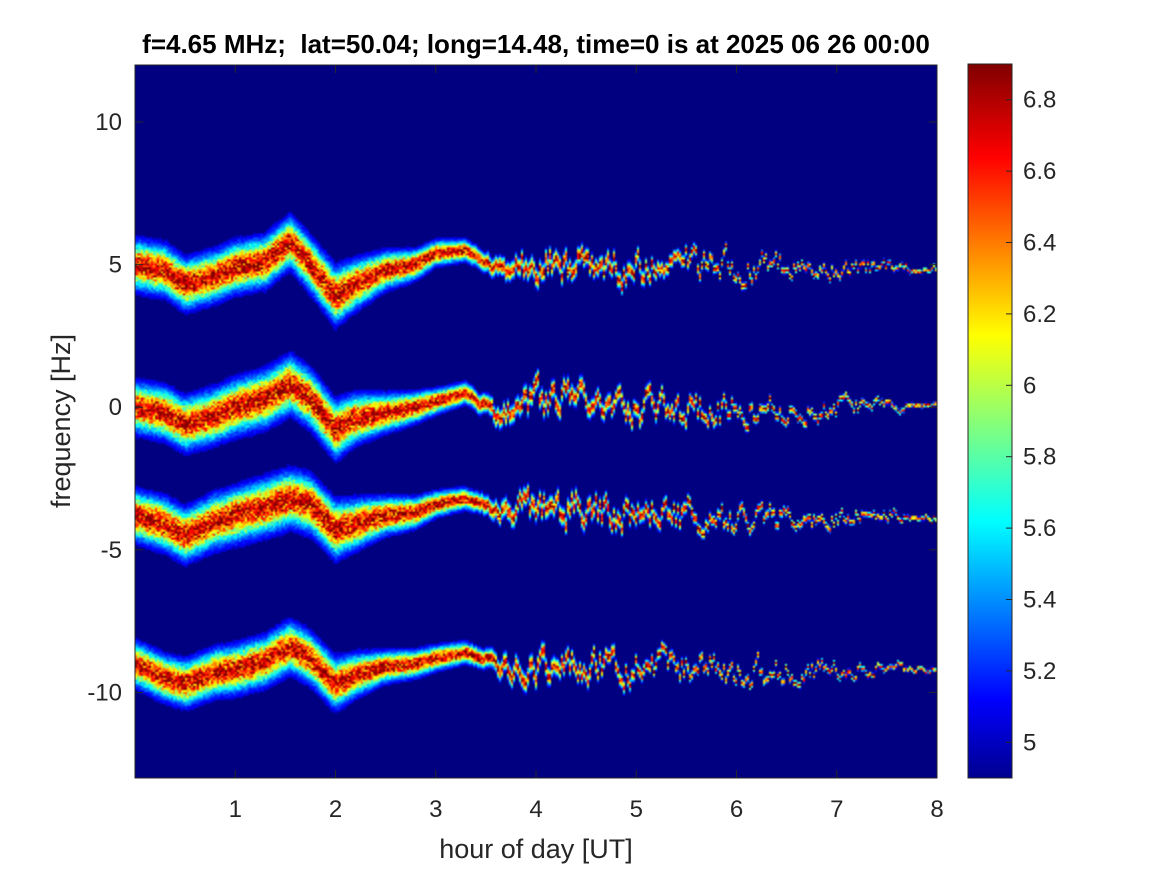  What do you see at coordinates (836, 809) in the screenshot?
I see `x-tick-label: 7` at bounding box center [836, 809].